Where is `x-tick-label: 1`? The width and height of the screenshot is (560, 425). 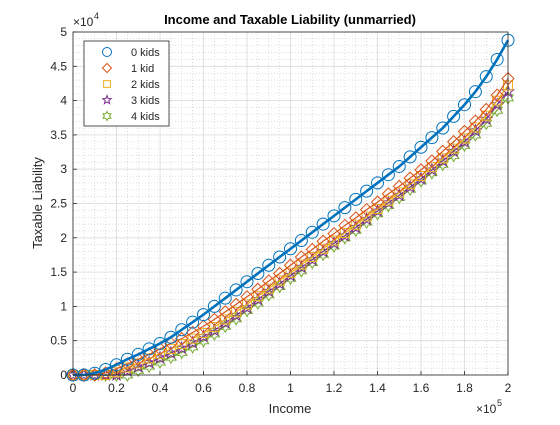
x-tick-label: 1 is located at coordinates (290, 388).